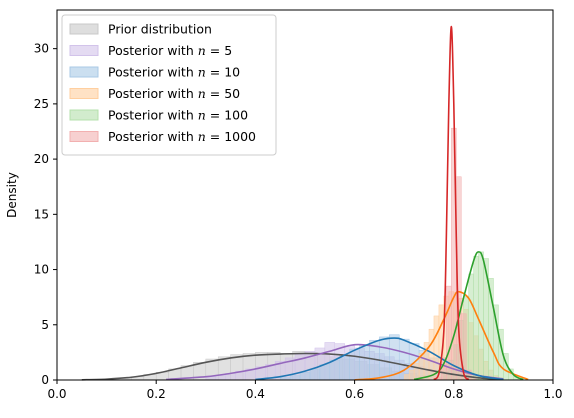 This screenshot has width=574, height=418. Describe the element at coordinates (45, 380) in the screenshot. I see `y-tick-label: 0` at that location.